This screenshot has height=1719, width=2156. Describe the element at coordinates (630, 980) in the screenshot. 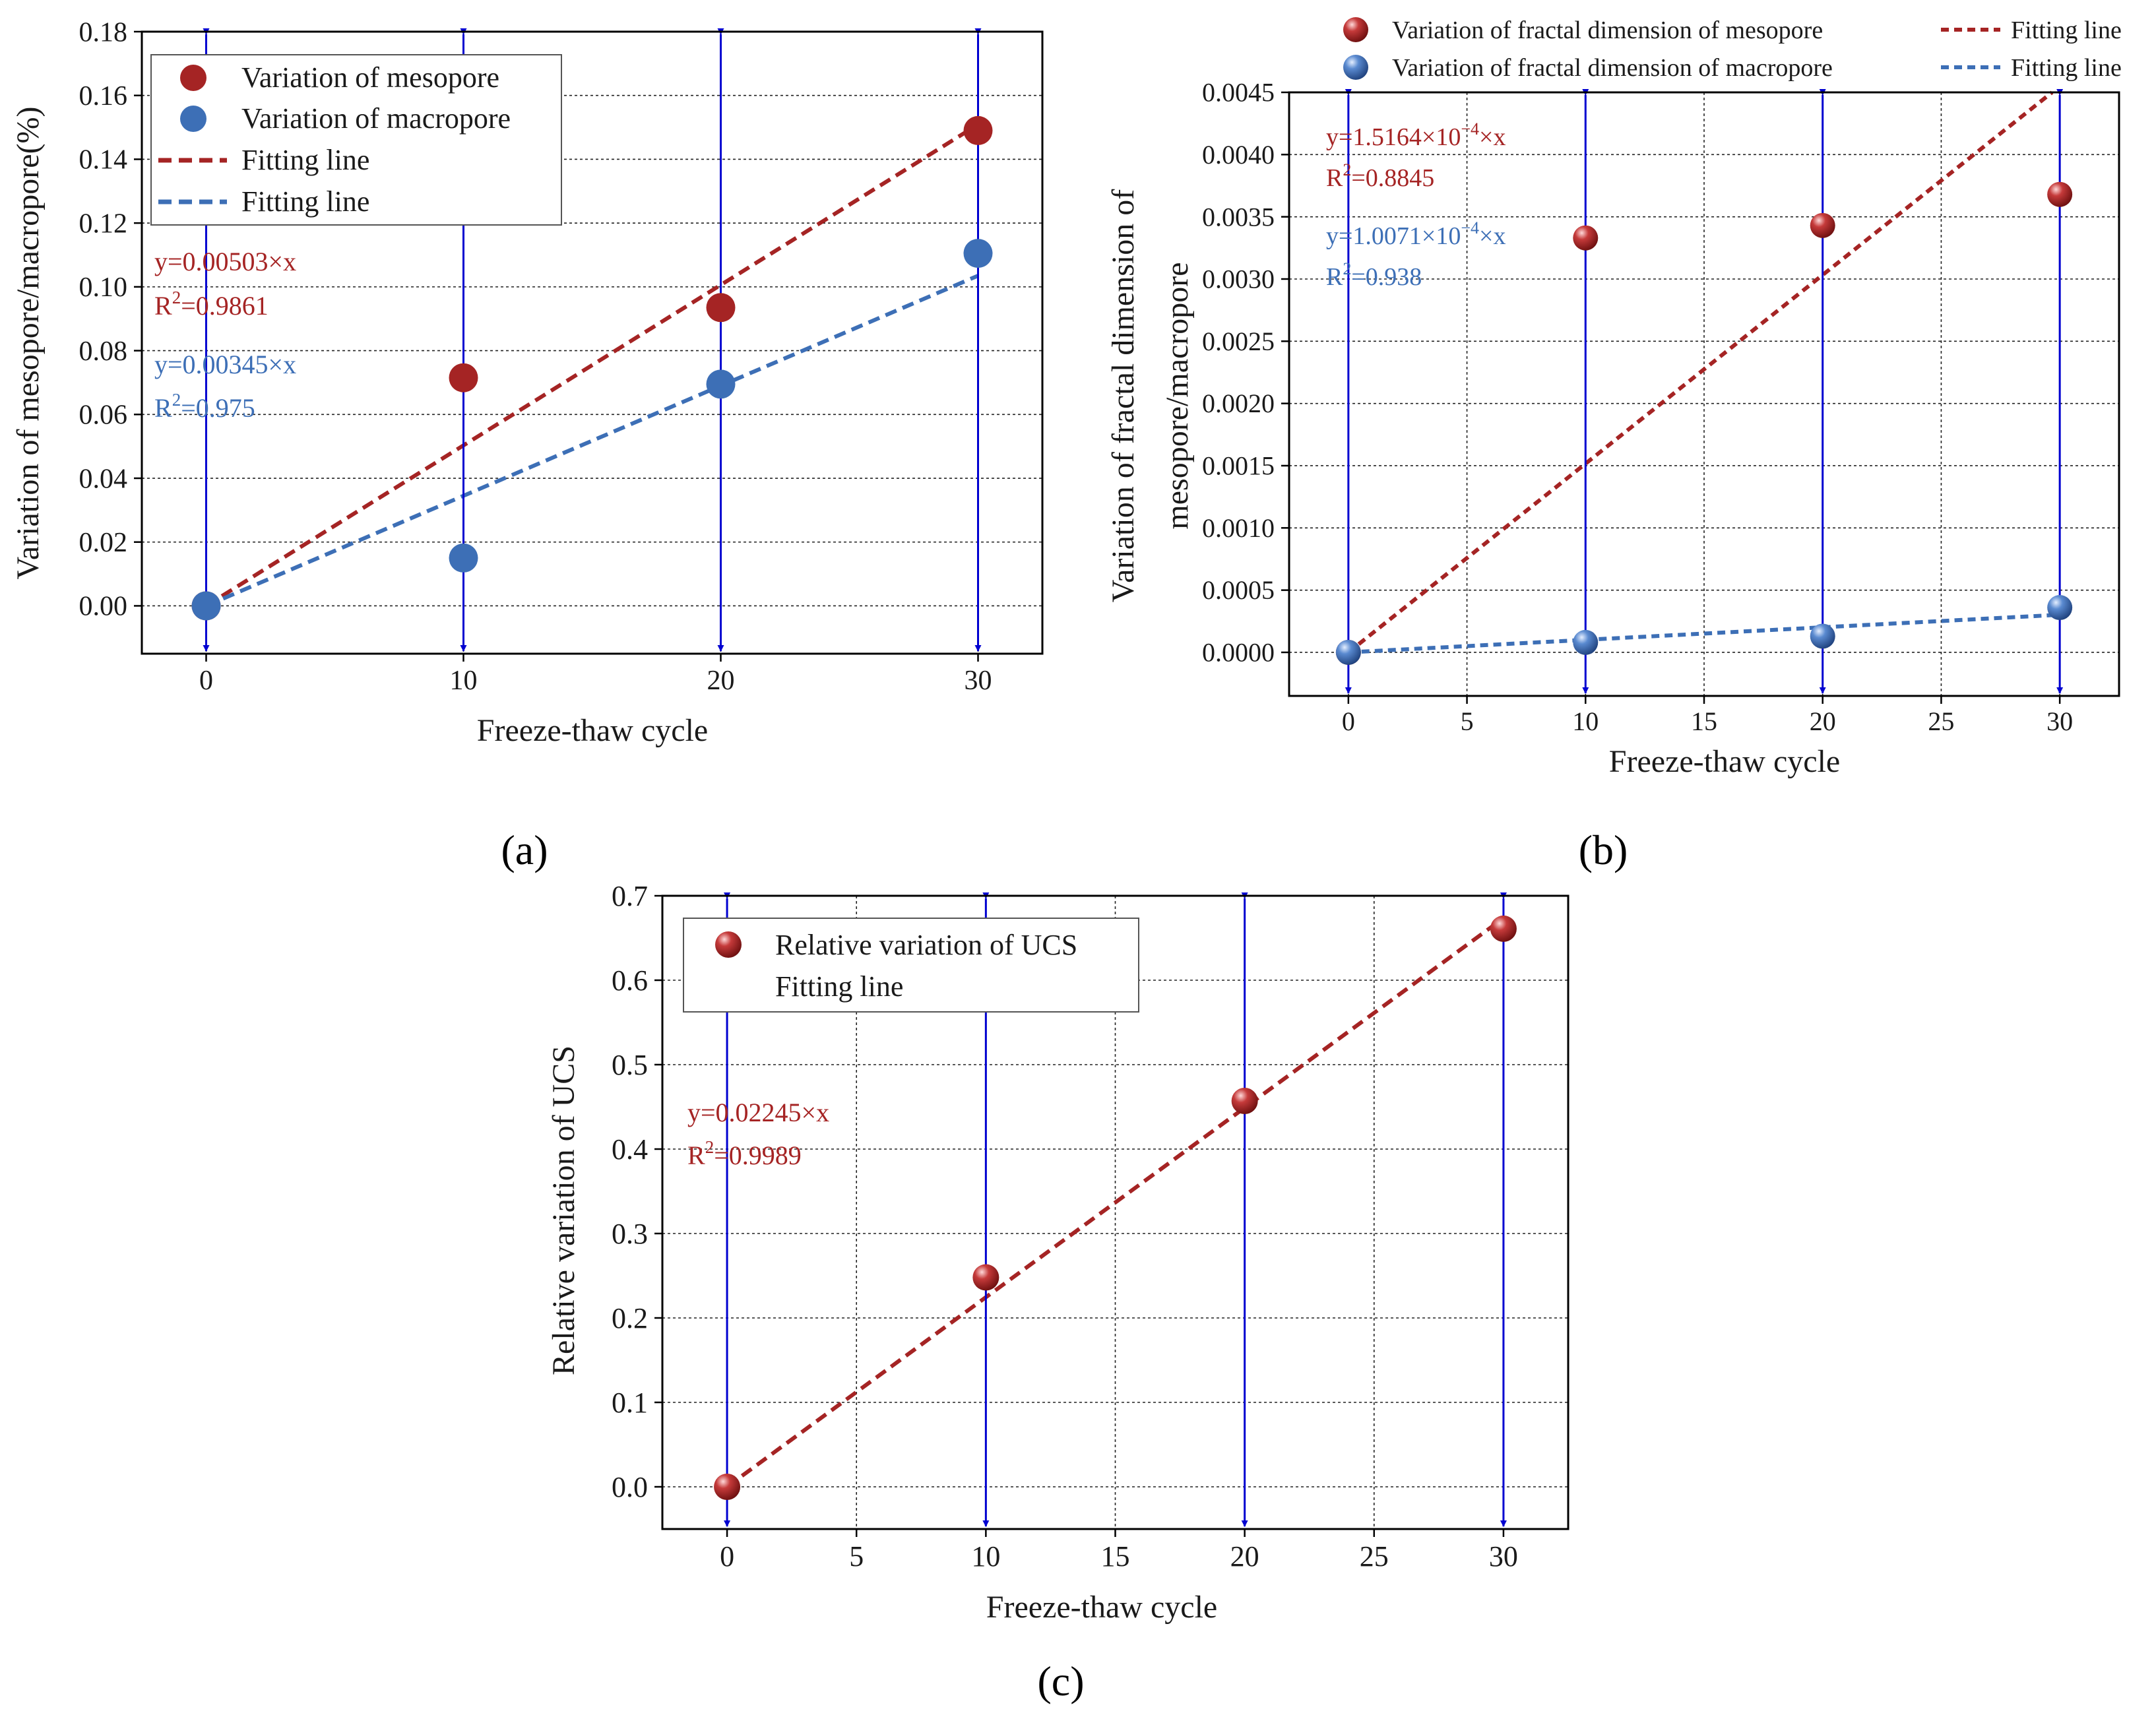

I see `y-tick-label: 0.6` at that location.